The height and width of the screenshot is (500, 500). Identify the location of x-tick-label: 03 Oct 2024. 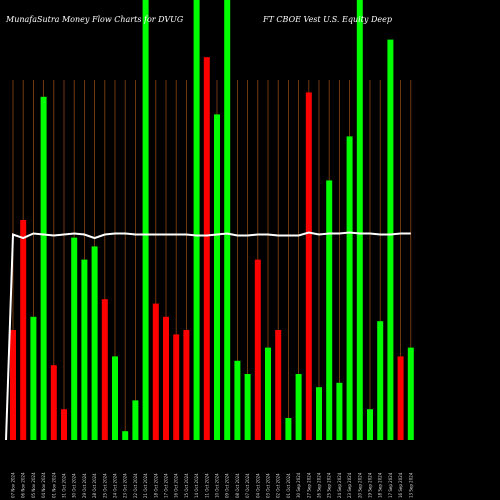
(268, 485).